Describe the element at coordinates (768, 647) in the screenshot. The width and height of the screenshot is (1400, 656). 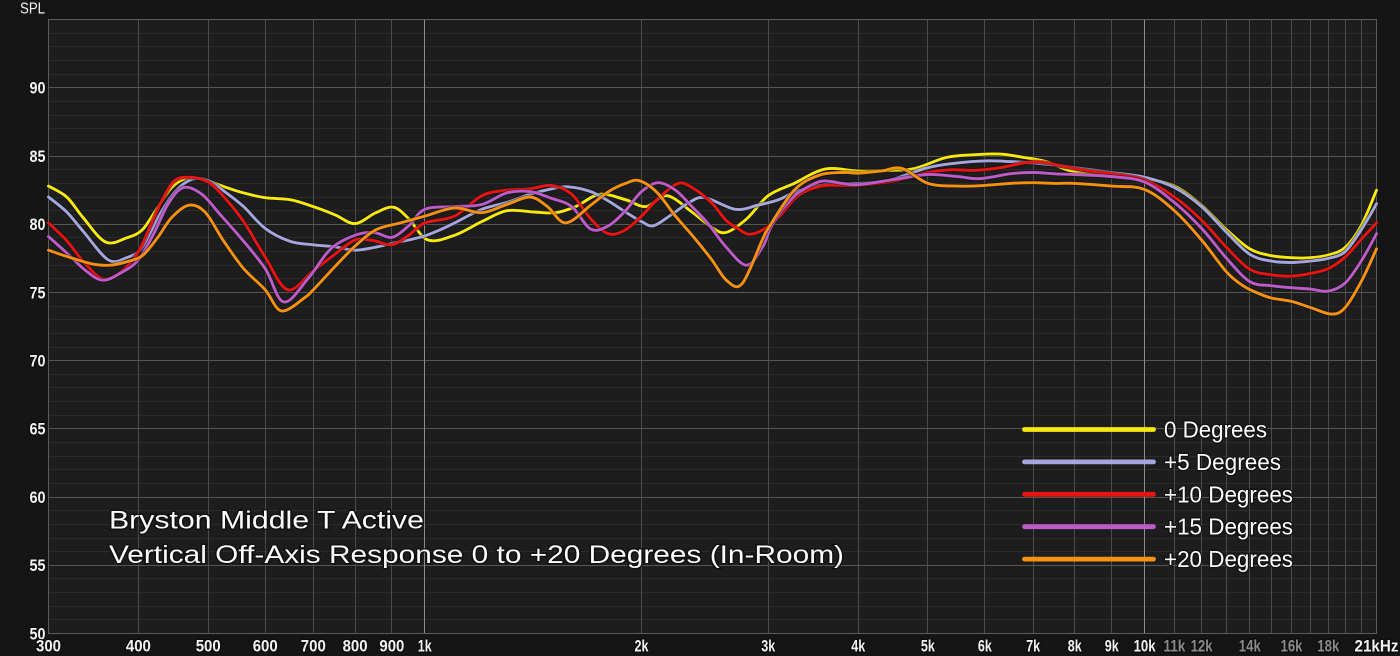
I see `svg-text: 3k` at that location.